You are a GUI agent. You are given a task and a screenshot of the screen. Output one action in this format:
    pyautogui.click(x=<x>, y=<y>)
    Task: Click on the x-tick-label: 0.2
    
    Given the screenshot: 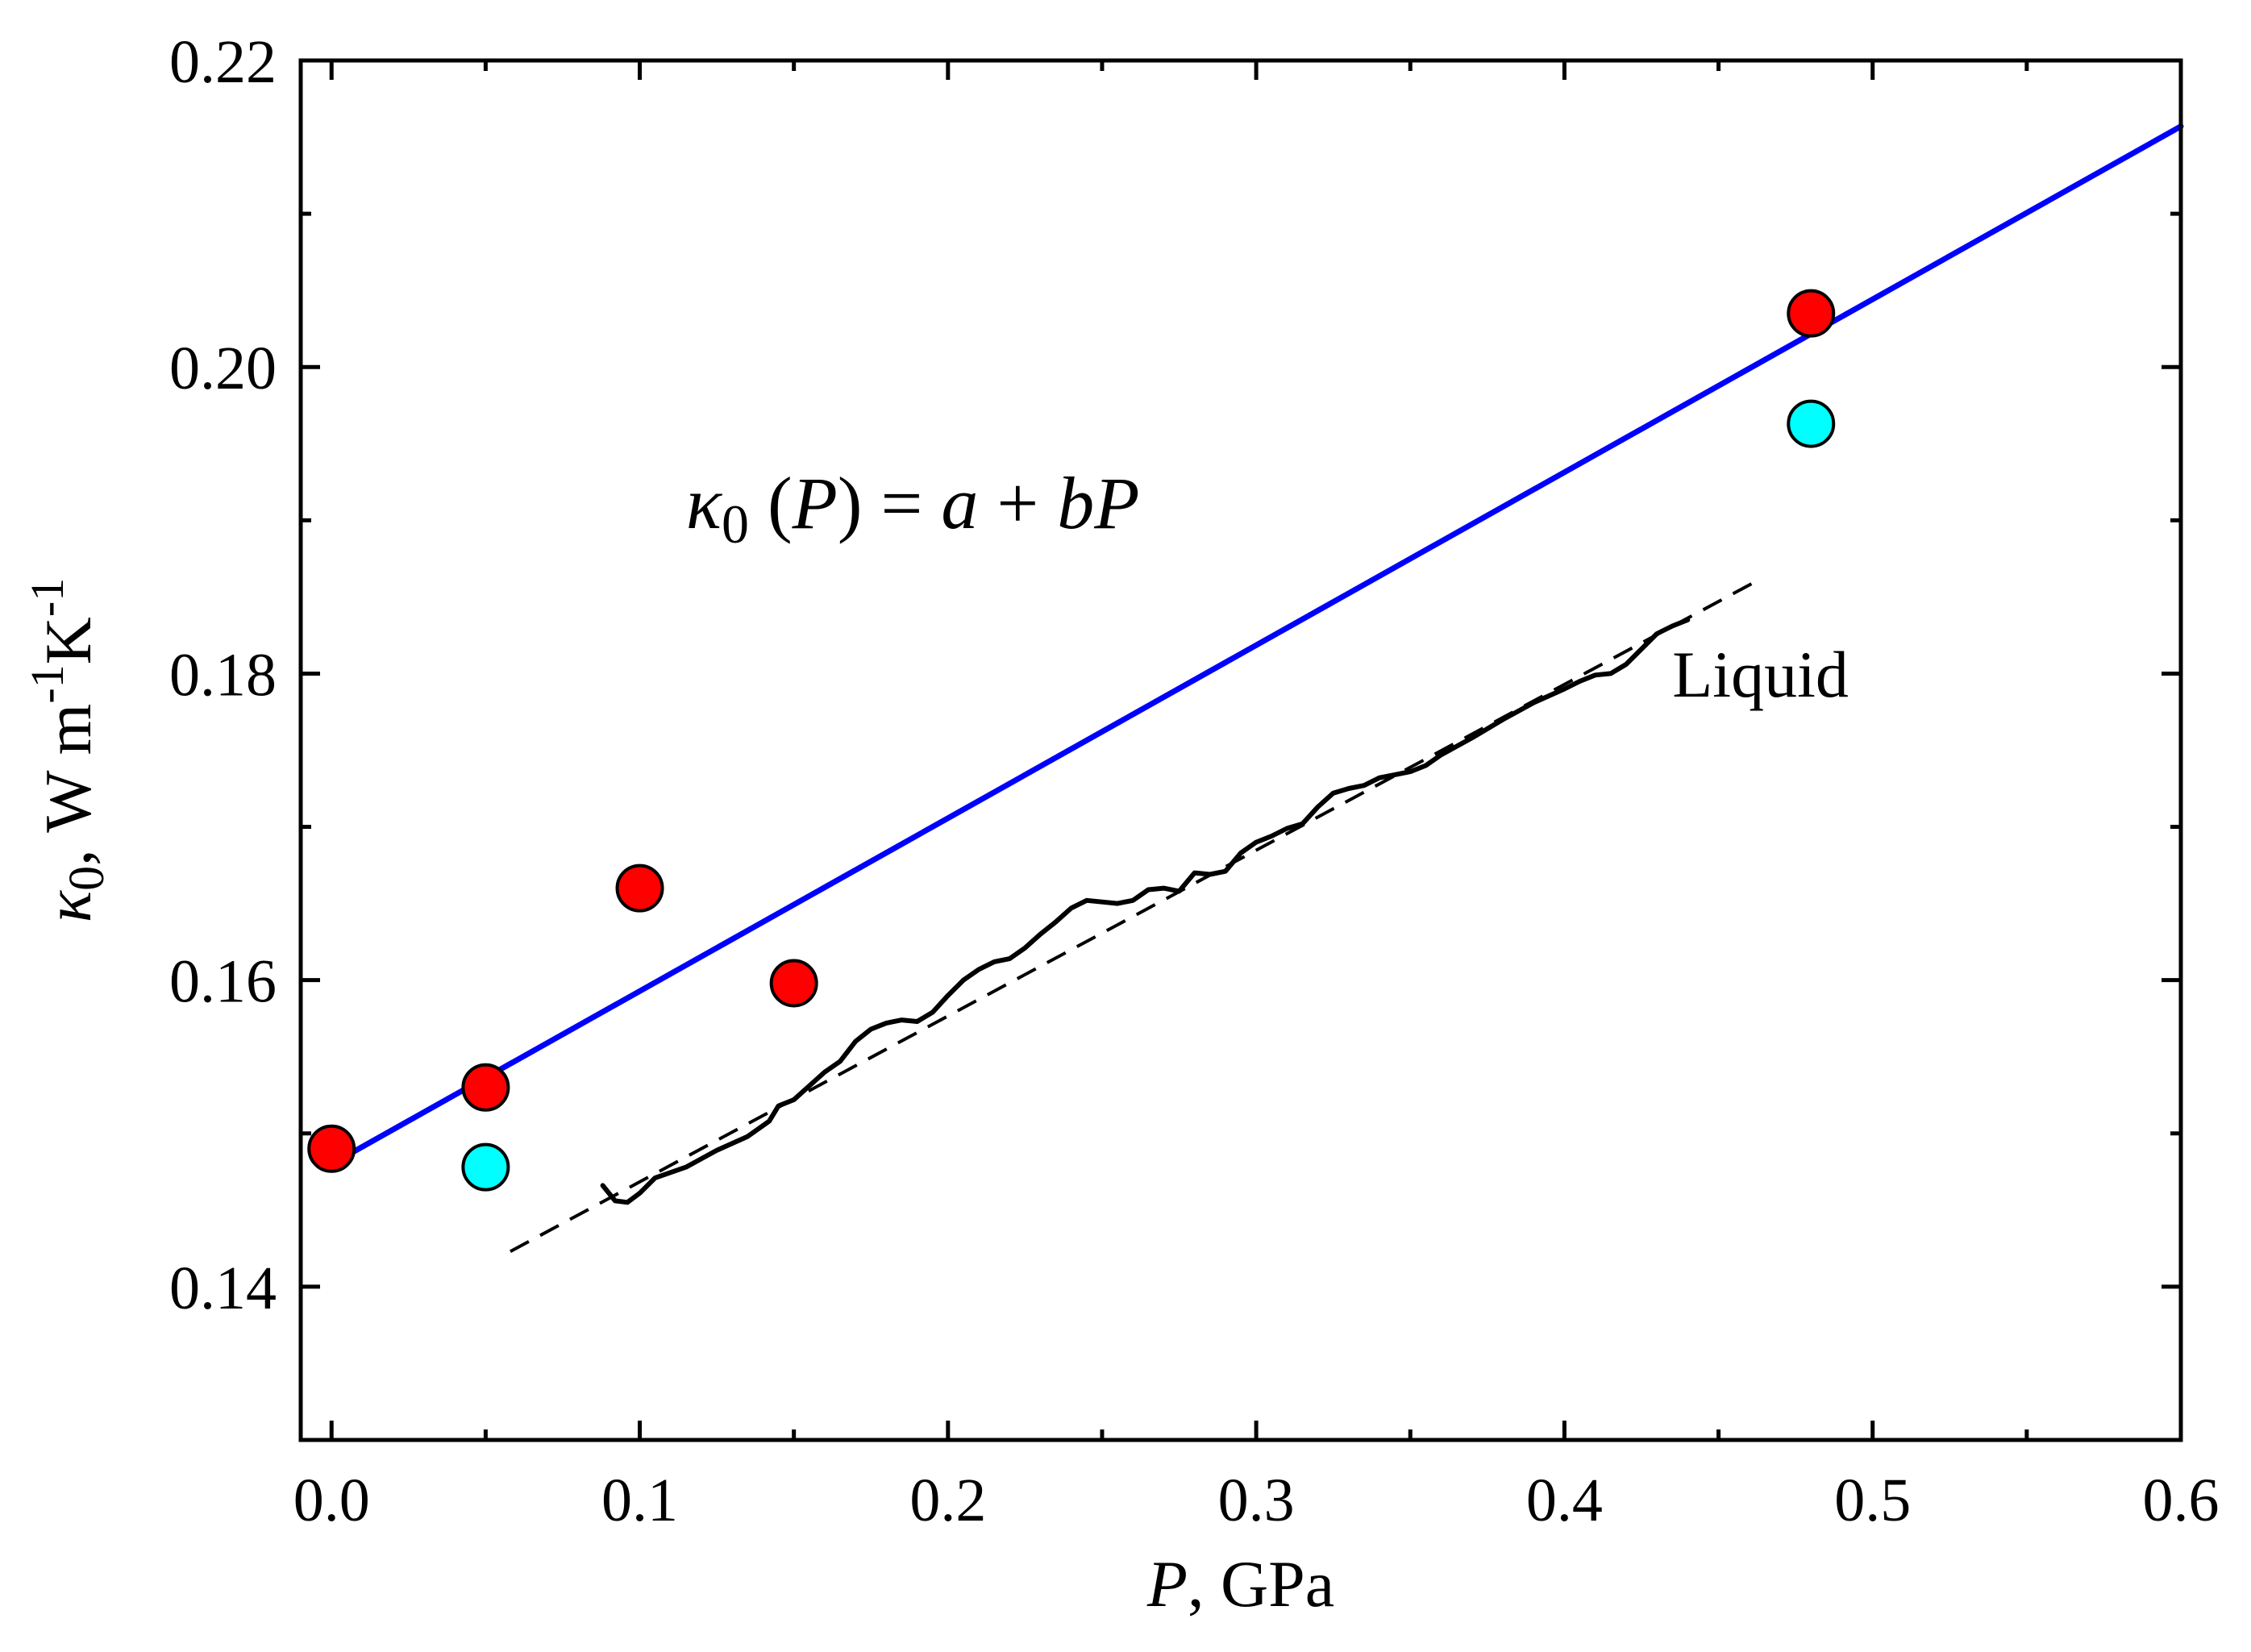 What is the action you would take?
    pyautogui.click(x=948, y=1500)
    